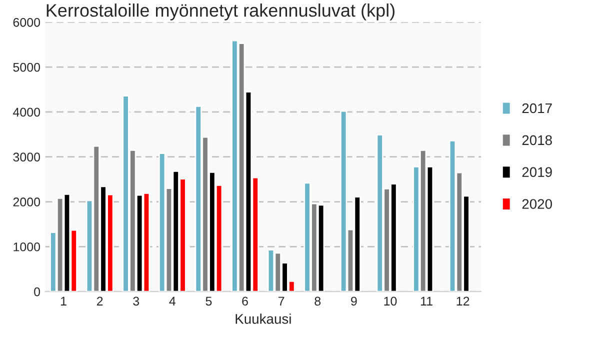 Image resolution: width=605 pixels, height=341 pixels. I want to click on y-tick-label: 4000, so click(26, 112).